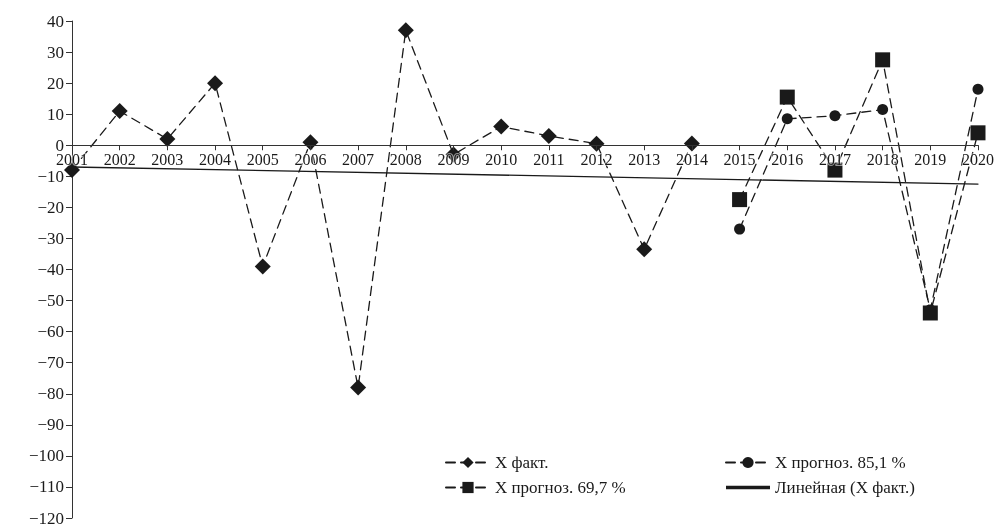 Image resolution: width=1002 pixels, height=531 pixels. Describe the element at coordinates (55, 114) in the screenshot. I see `y-tick-label: 10` at that location.